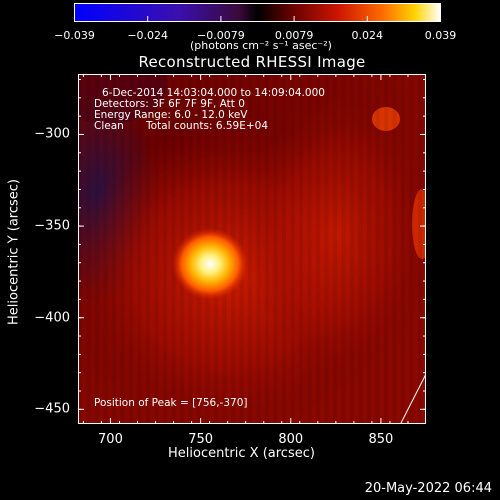 This screenshot has height=500, width=500. What do you see at coordinates (110, 439) in the screenshot?
I see `x-tick-label: 700` at bounding box center [110, 439].